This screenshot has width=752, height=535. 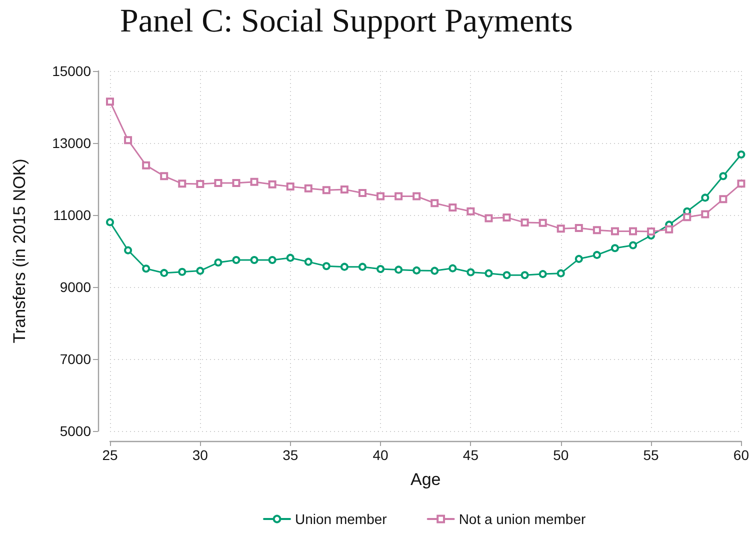 I want to click on y-tick-label: 5000, so click(x=76, y=431).